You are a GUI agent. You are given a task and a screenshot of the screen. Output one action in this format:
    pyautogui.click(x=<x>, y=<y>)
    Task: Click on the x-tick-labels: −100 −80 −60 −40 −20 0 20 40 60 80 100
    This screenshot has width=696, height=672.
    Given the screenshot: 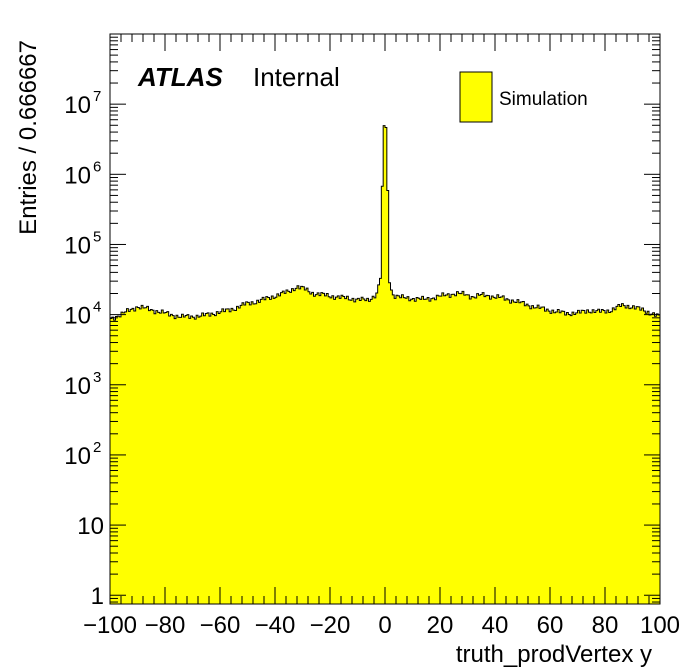 What is the action you would take?
    pyautogui.click(x=381, y=625)
    